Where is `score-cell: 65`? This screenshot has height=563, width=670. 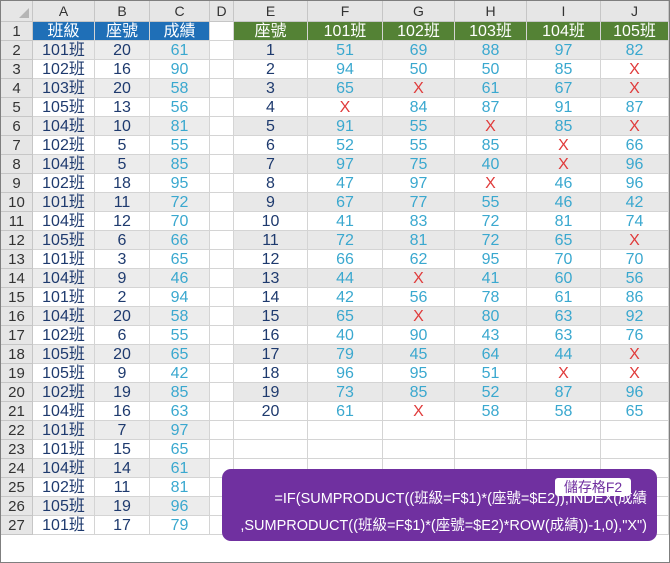
score-cell: 65 is located at coordinates (180, 259).